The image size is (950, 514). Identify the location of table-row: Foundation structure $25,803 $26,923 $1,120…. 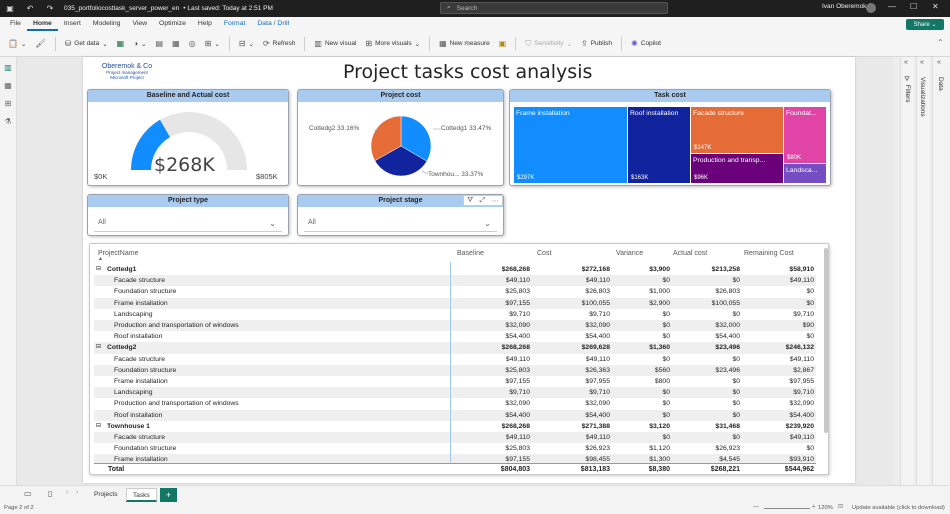
(455, 448).